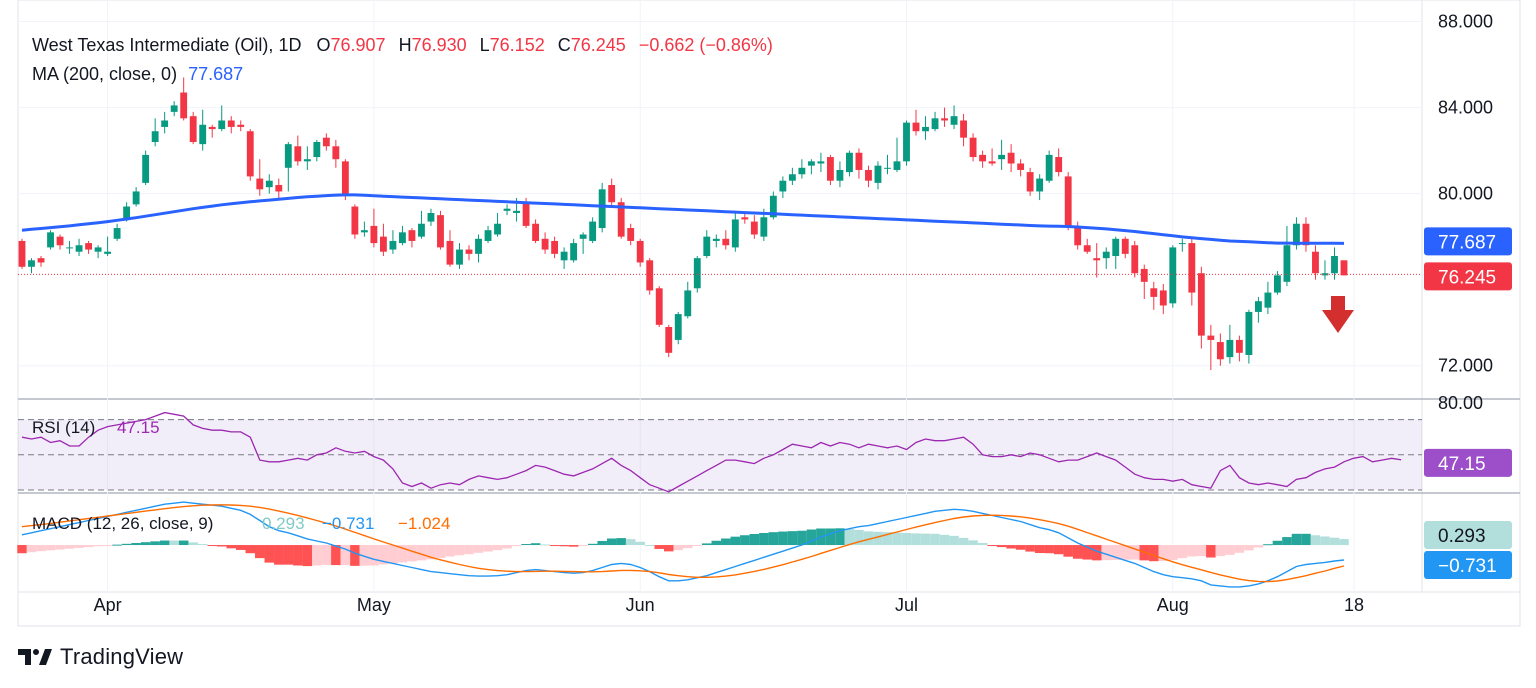 Image resolution: width=1536 pixels, height=688 pixels. I want to click on ma-legend: MA (200, close, 0) 77.687, so click(137, 74).